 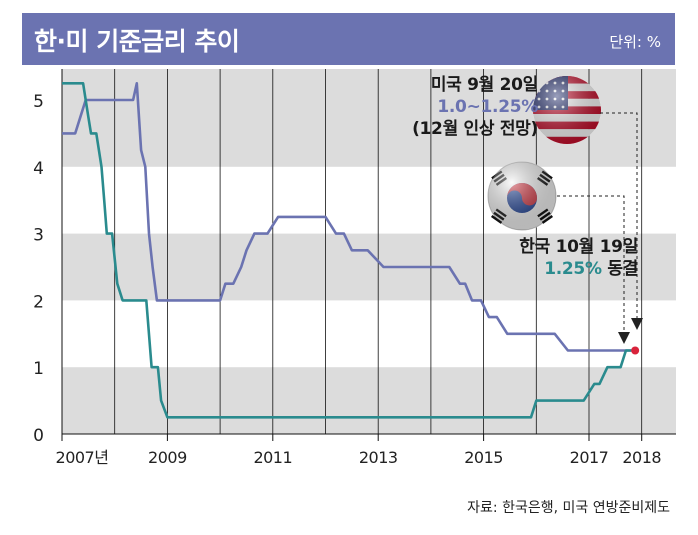 What do you see at coordinates (622, 269) in the screenshot?
I see `korea-annotation-status: 동결` at bounding box center [622, 269].